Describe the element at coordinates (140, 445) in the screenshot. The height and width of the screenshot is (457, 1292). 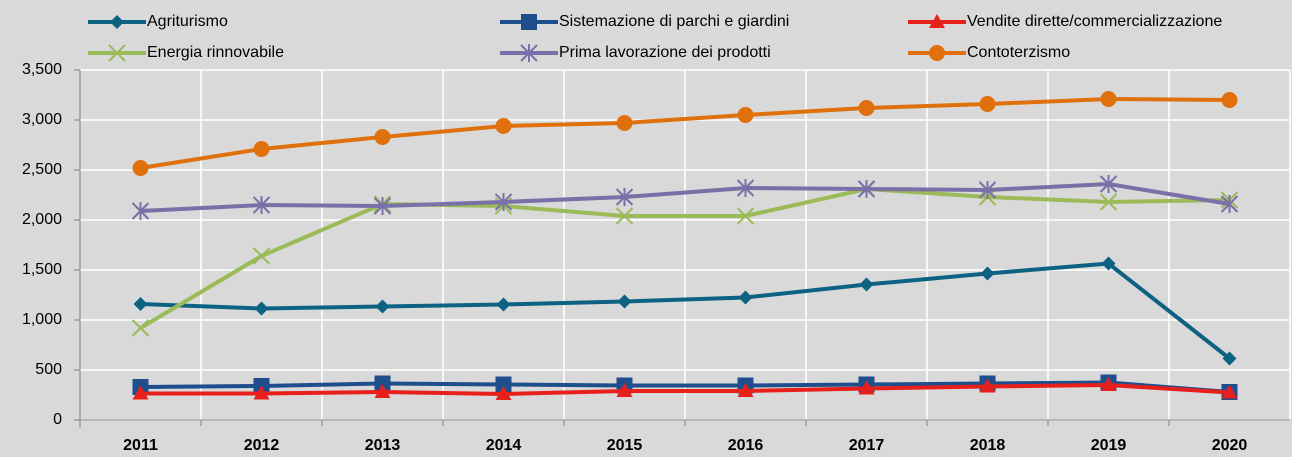
I see `x-tick-label: 2011` at that location.